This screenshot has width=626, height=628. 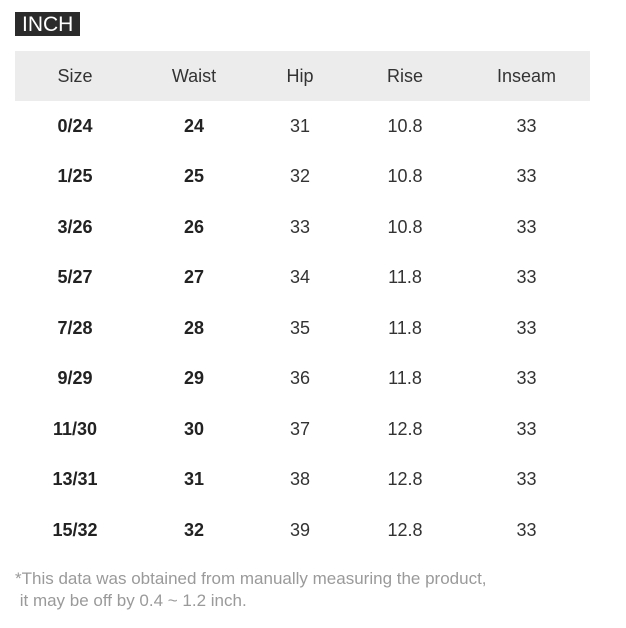 What do you see at coordinates (75, 125) in the screenshot?
I see `cell-size: 0/24` at bounding box center [75, 125].